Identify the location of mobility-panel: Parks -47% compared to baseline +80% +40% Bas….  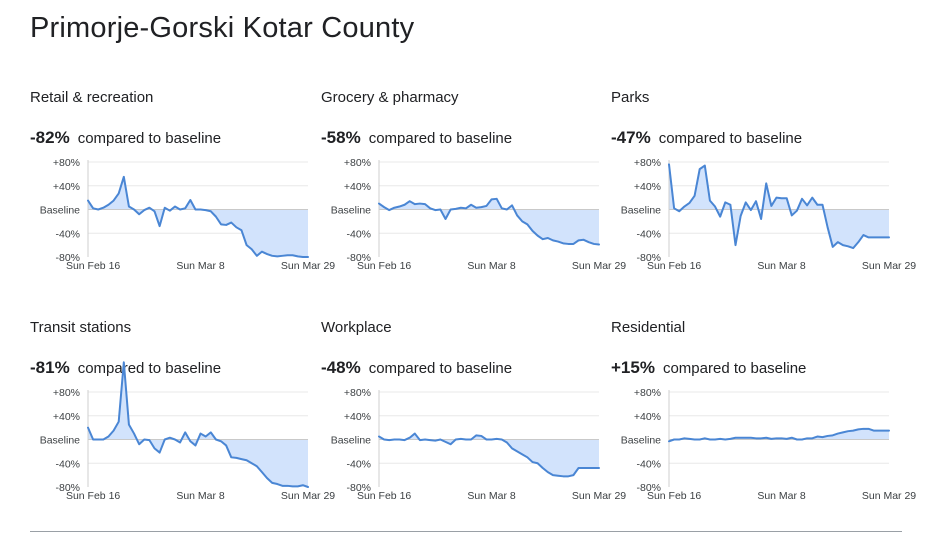
(763, 189).